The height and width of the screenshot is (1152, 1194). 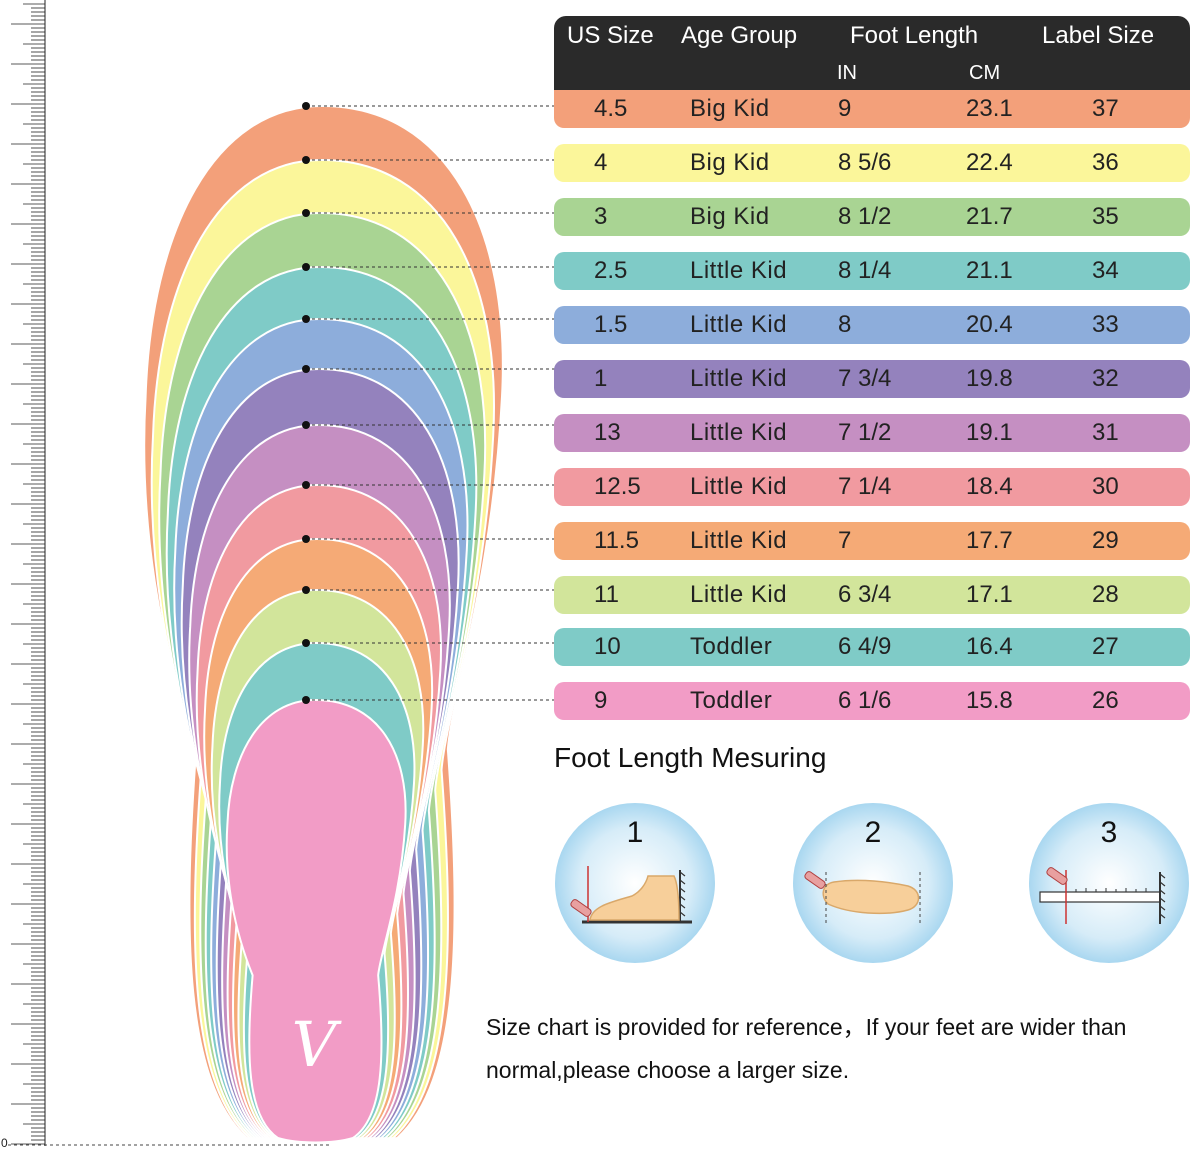 What do you see at coordinates (989, 162) in the screenshot?
I see `foot-length-cm-cell: 22.4` at bounding box center [989, 162].